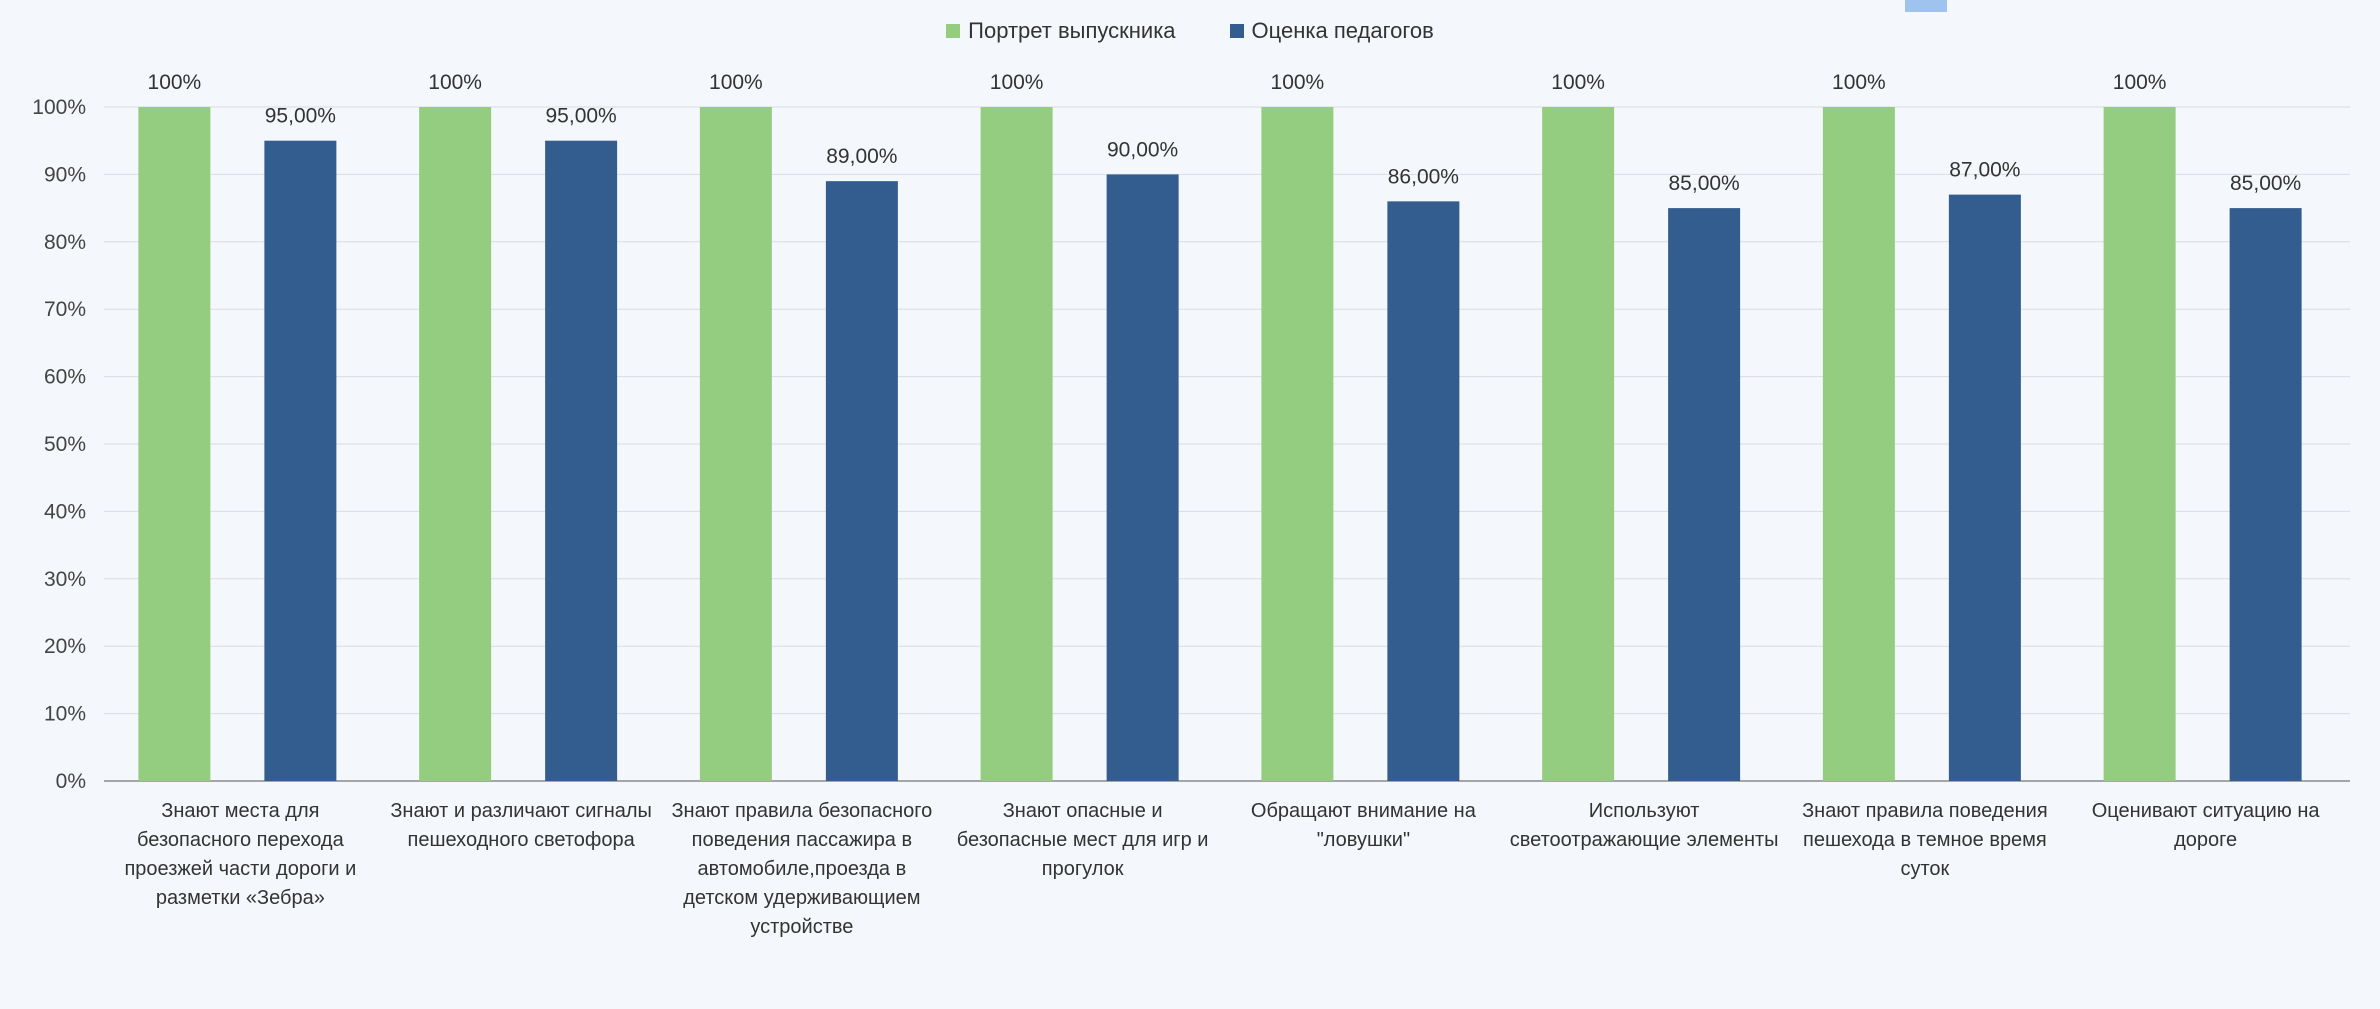 This screenshot has height=1009, width=2380. Describe the element at coordinates (861, 156) in the screenshot. I see `data-label-series-2: 89,00%` at that location.